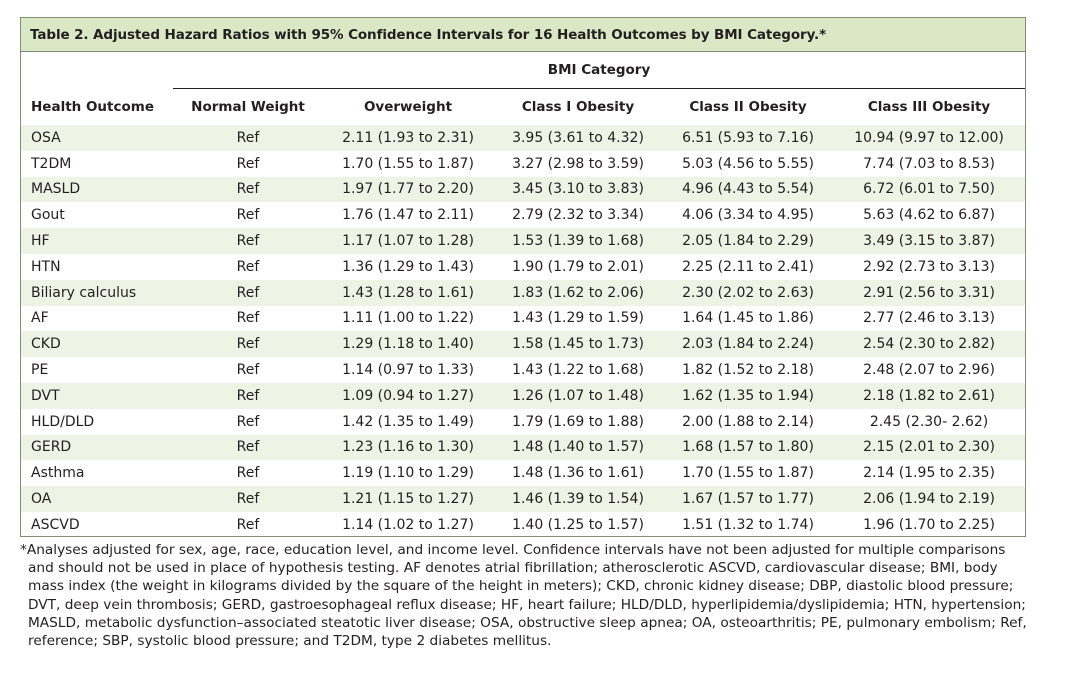 This screenshot has width=1065, height=675. I want to click on class-1-obesity-cell: 1.83 (1.62 to 2.06), so click(578, 292).